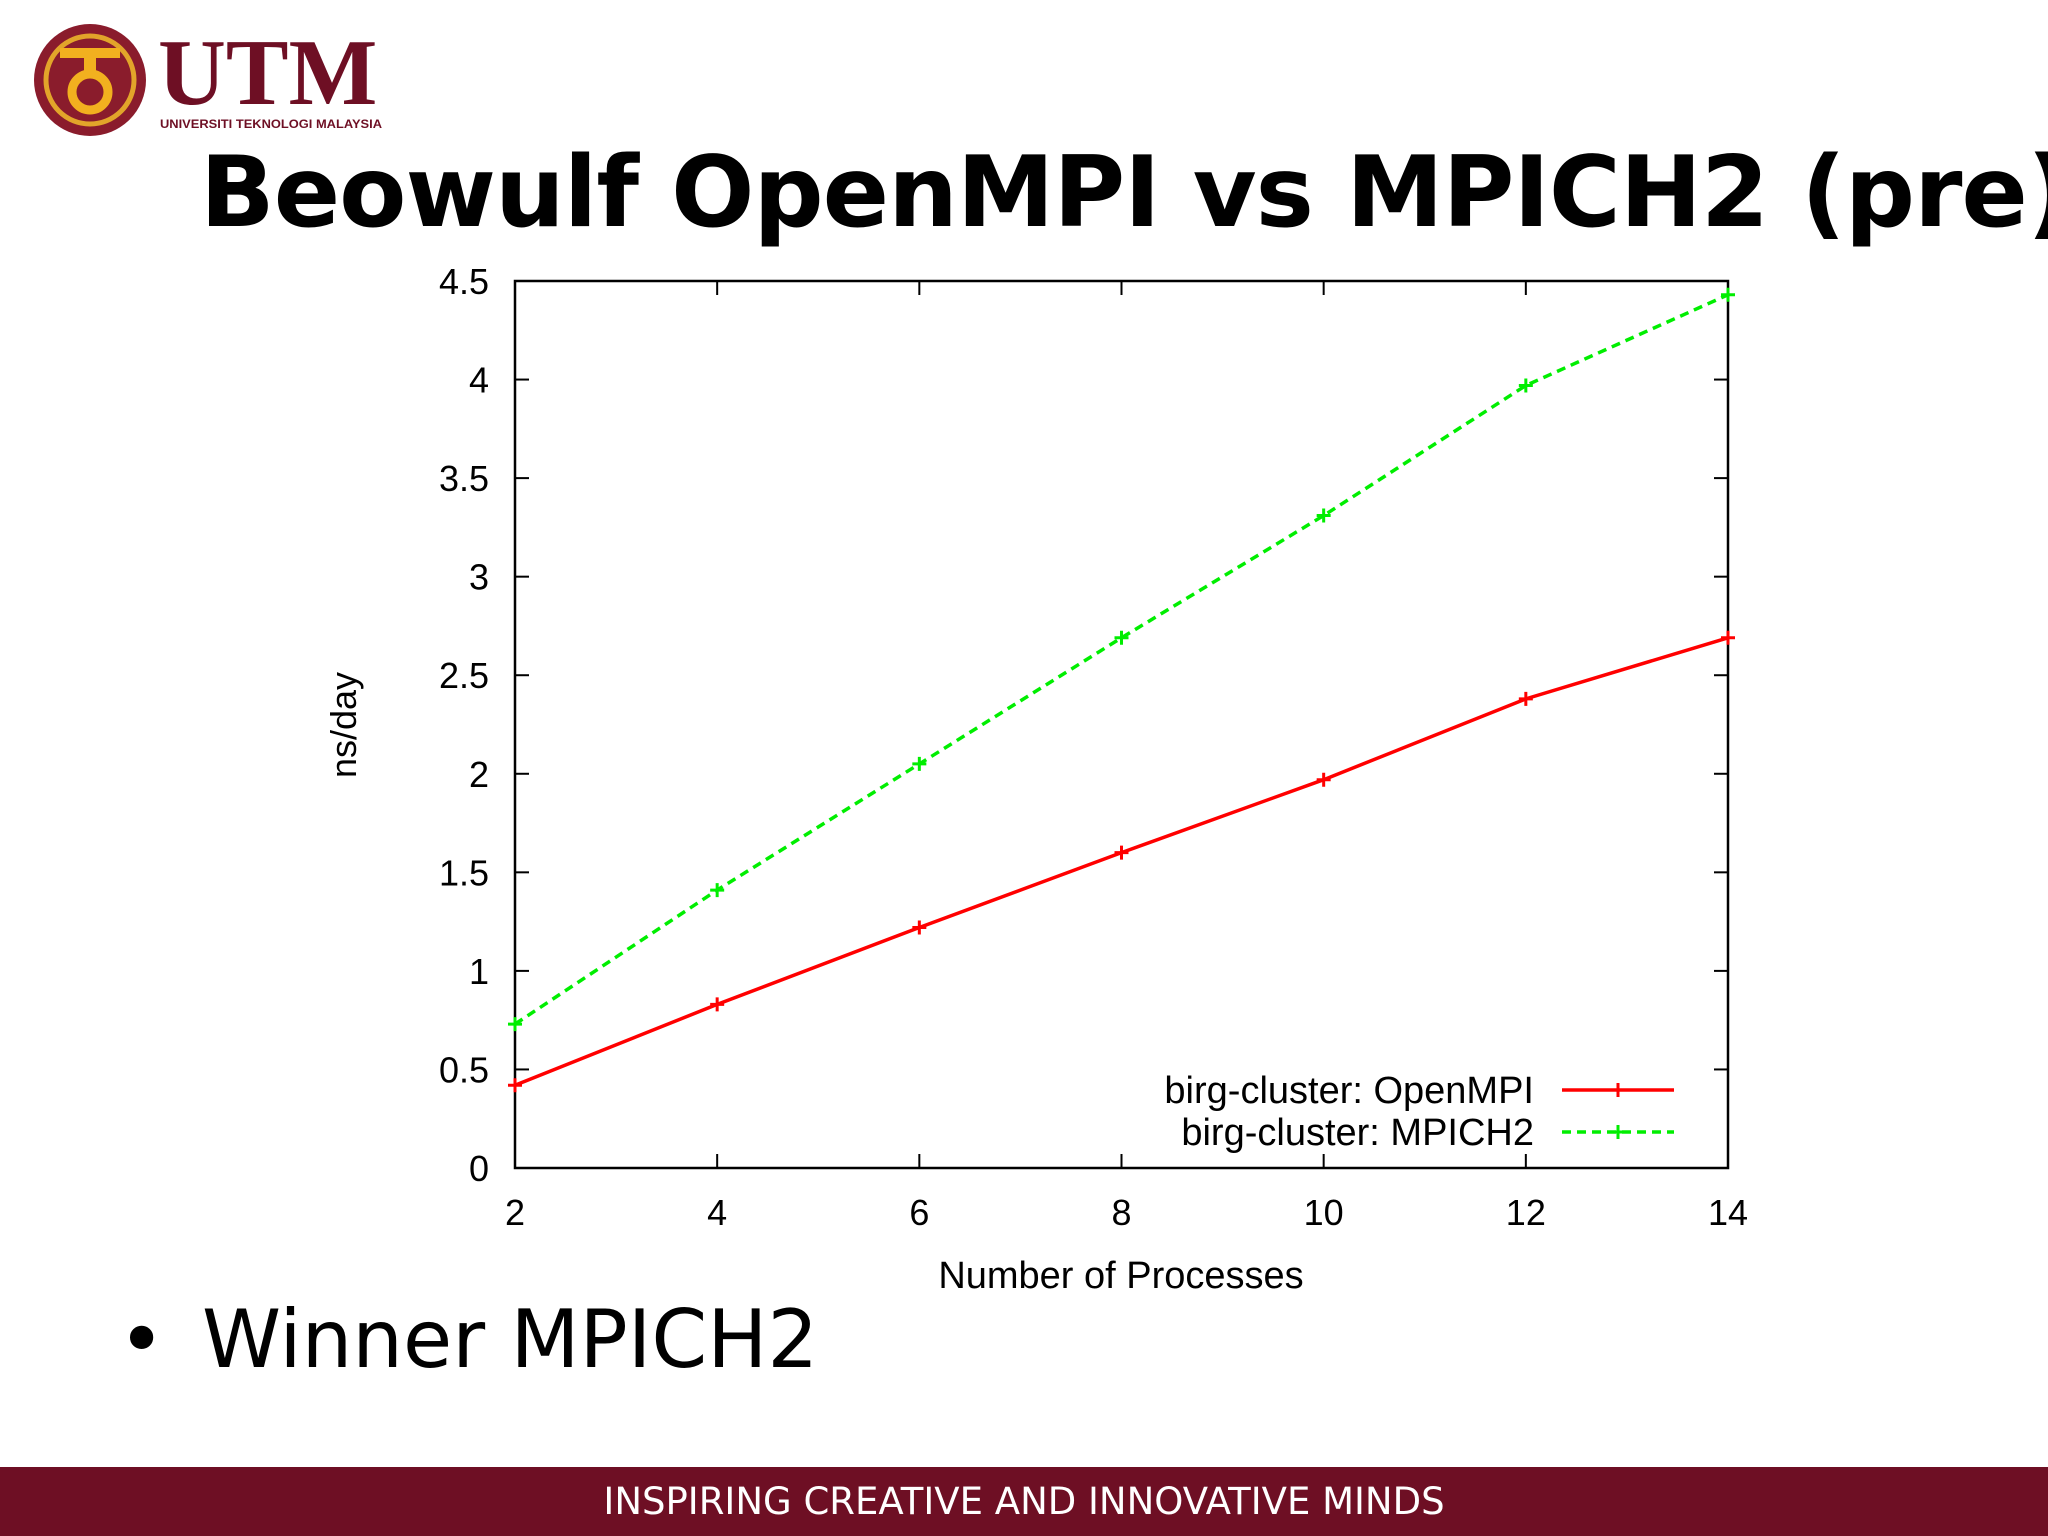  I want to click on logo-tagline: UNIVERSITI TEKNOLOGI MALAYSIA, so click(271, 124).